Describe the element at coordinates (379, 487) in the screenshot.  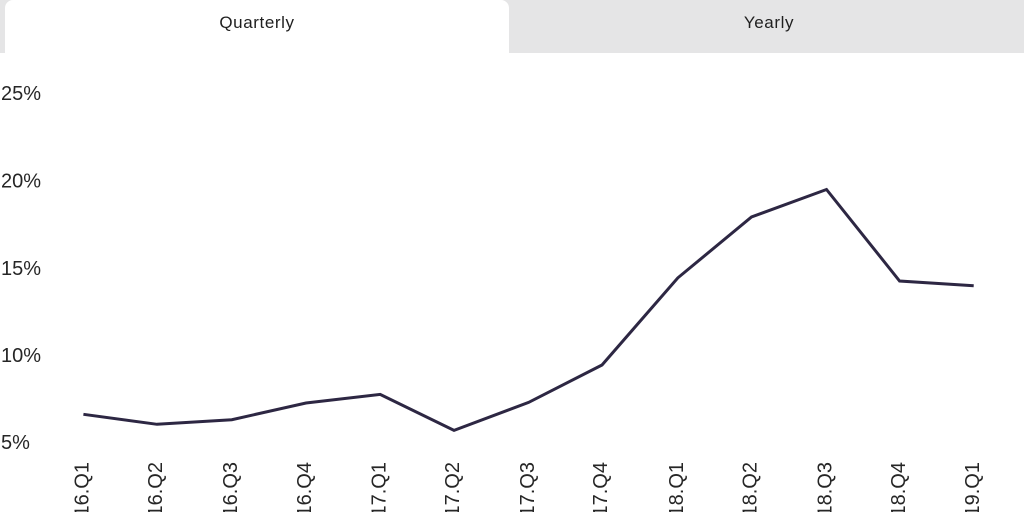
I see `svg-text: 2017.Q1` at that location.